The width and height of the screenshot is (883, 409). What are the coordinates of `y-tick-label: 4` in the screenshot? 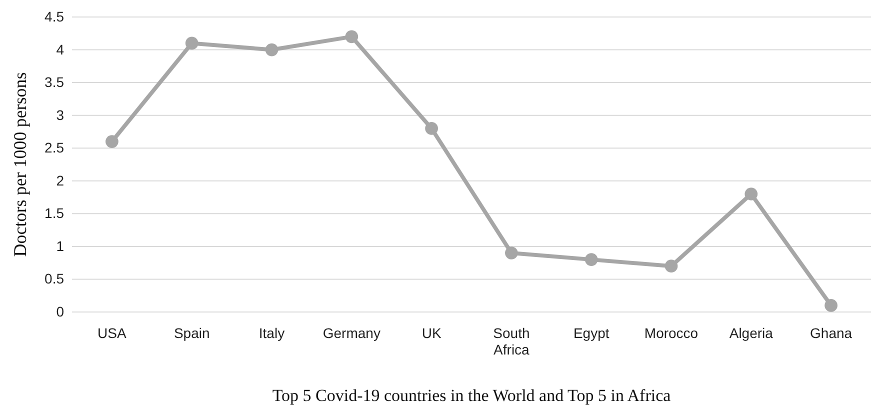 It's located at (60, 49).